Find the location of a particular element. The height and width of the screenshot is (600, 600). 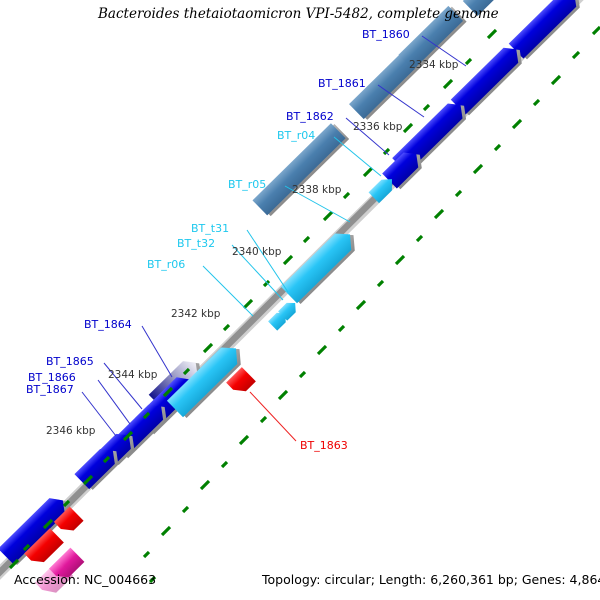

leader-line-bt-t32 is located at coordinates (257, 272).